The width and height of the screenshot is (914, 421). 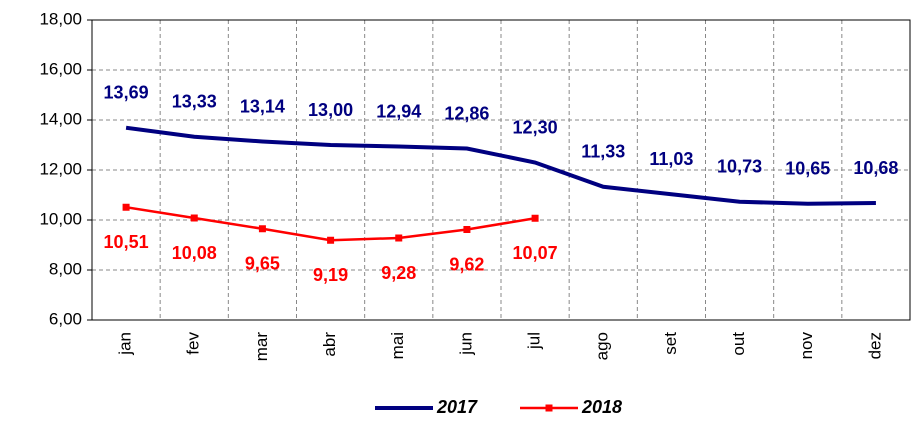 What do you see at coordinates (671, 159) in the screenshot?
I see `data-label: 11,03` at bounding box center [671, 159].